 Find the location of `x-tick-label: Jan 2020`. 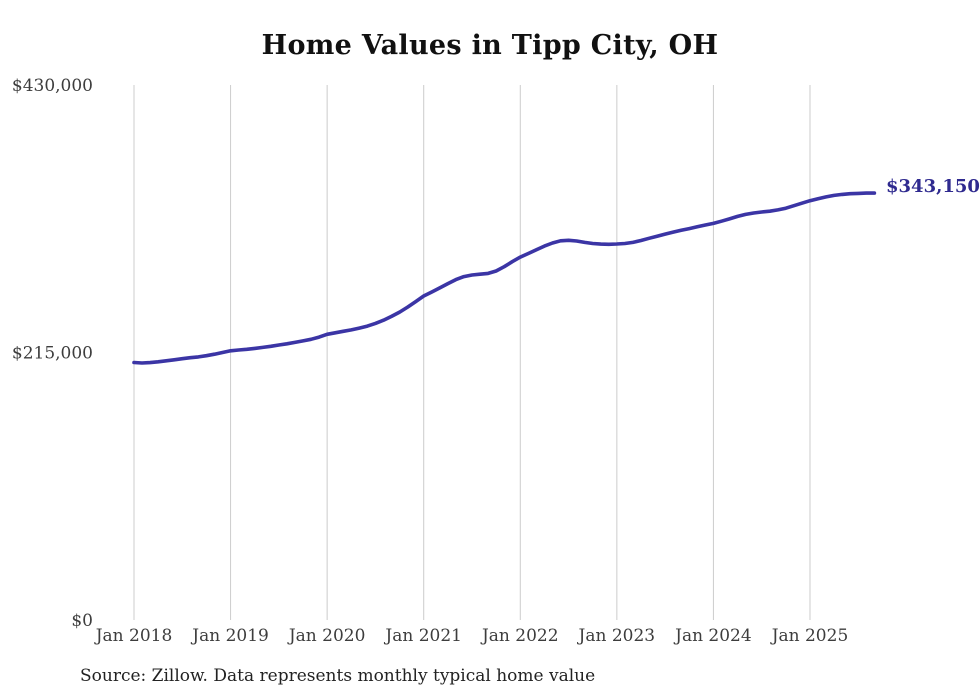

x-tick-label: Jan 2020 is located at coordinates (326, 636).